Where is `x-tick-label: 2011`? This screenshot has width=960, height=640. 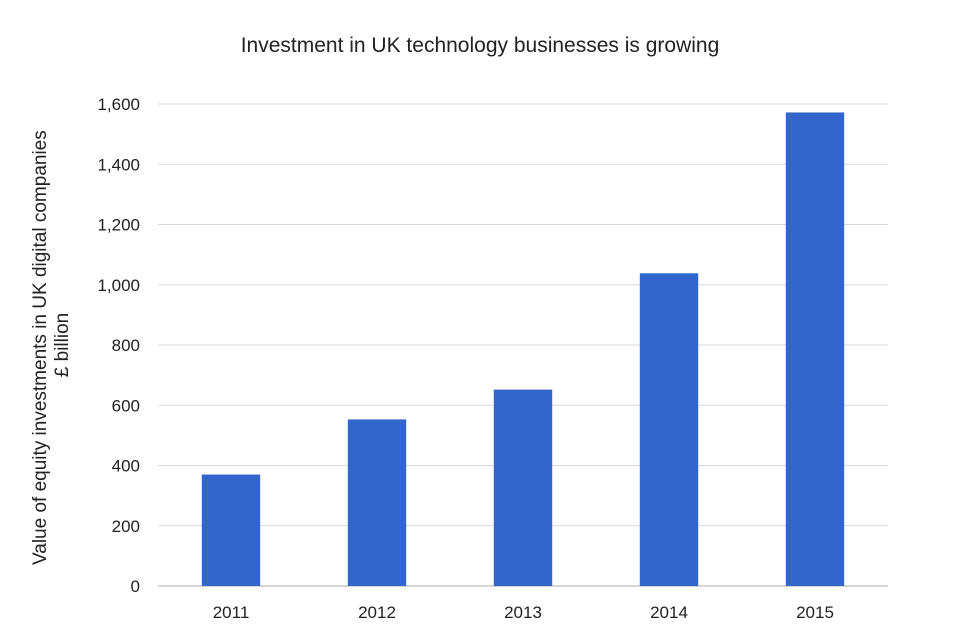 x-tick-label: 2011 is located at coordinates (231, 612).